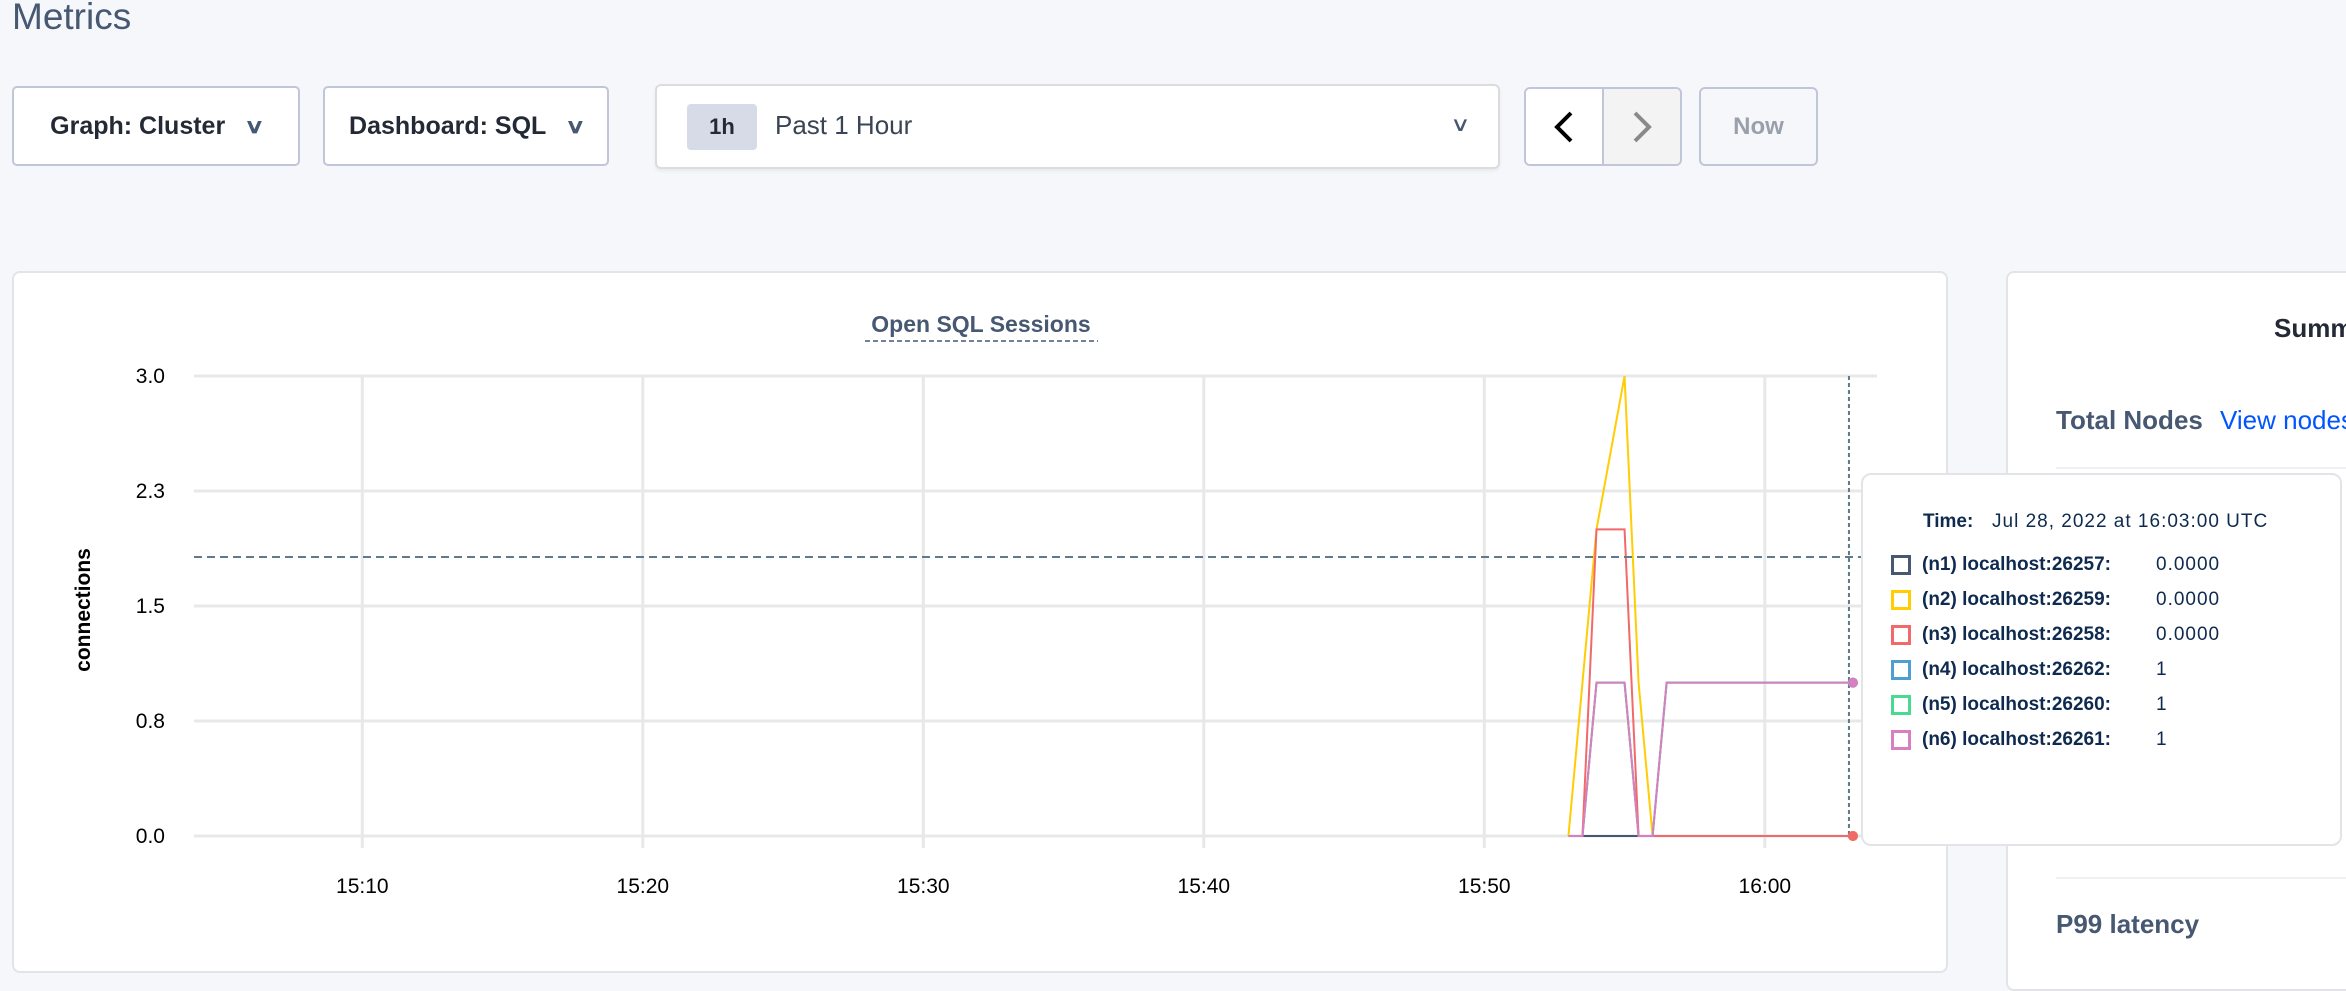 The image size is (2346, 991). What do you see at coordinates (1948, 521) in the screenshot?
I see `tooltip-time-label: Time:` at bounding box center [1948, 521].